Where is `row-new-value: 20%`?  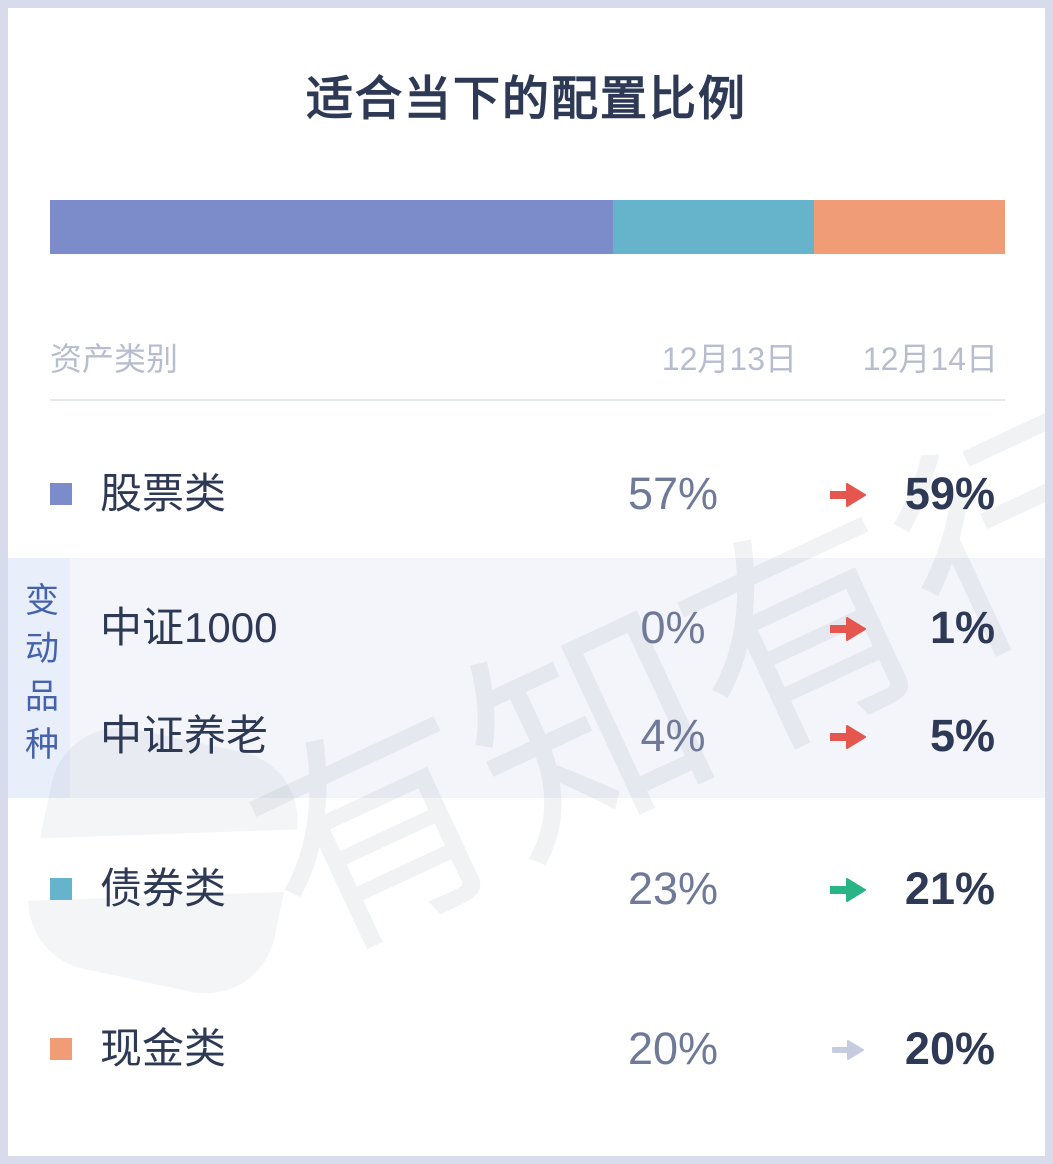 row-new-value: 20% is located at coordinates (949, 1048).